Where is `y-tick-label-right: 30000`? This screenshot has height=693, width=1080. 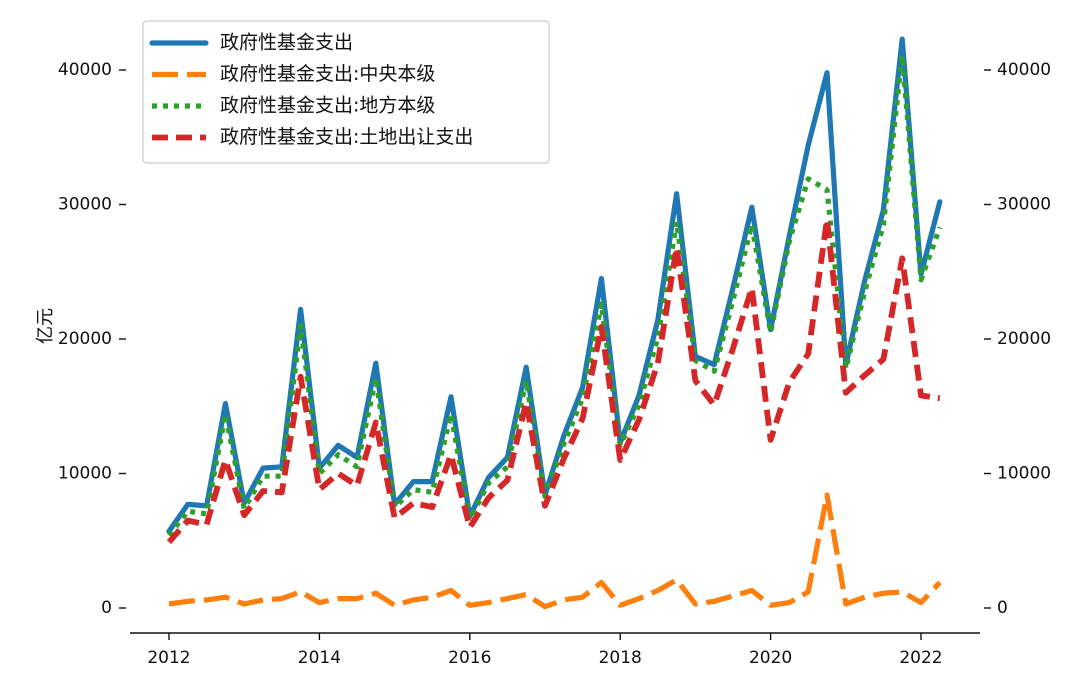 y-tick-label-right: 30000 is located at coordinates (1024, 205).